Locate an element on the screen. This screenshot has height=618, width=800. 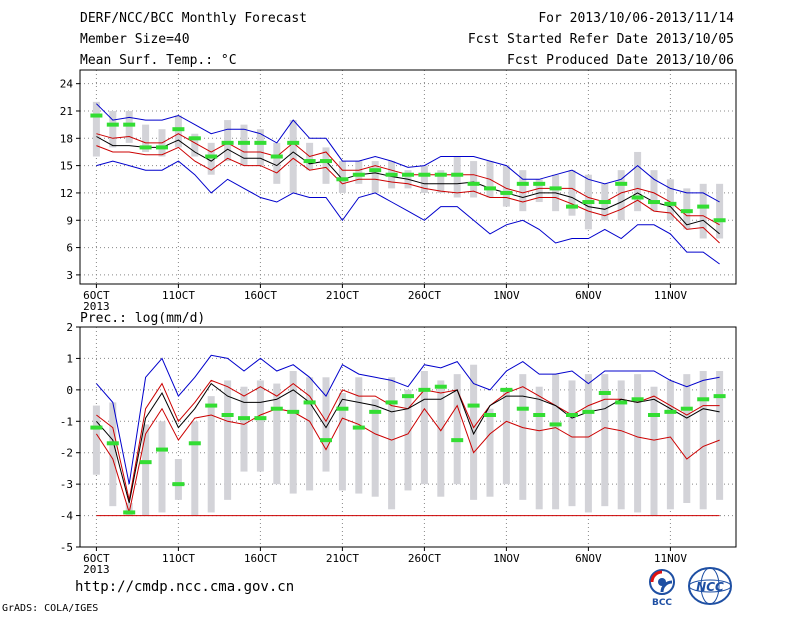
precip-ytick-label: -3 is located at coordinates (66, 484).